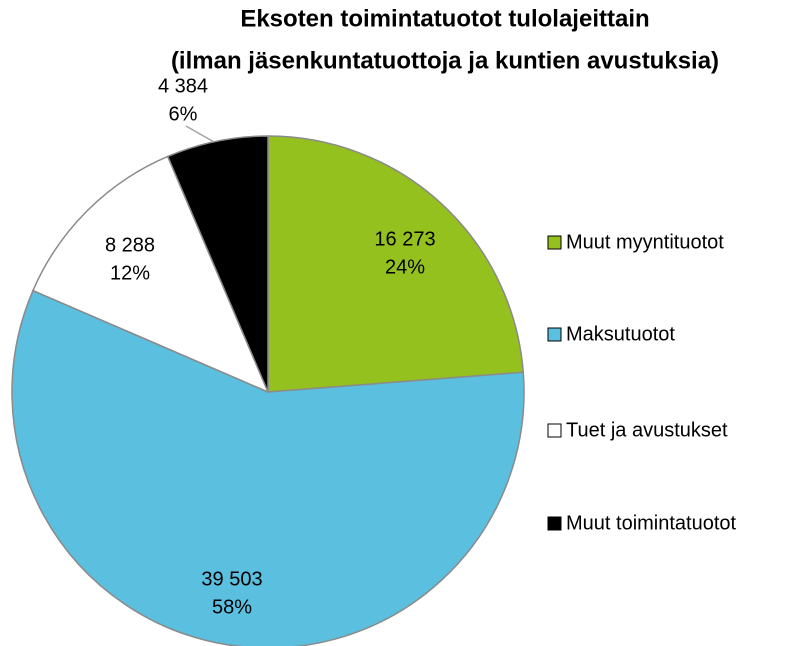 The width and height of the screenshot is (798, 646). What do you see at coordinates (130, 273) in the screenshot?
I see `percent-label: 12%` at bounding box center [130, 273].